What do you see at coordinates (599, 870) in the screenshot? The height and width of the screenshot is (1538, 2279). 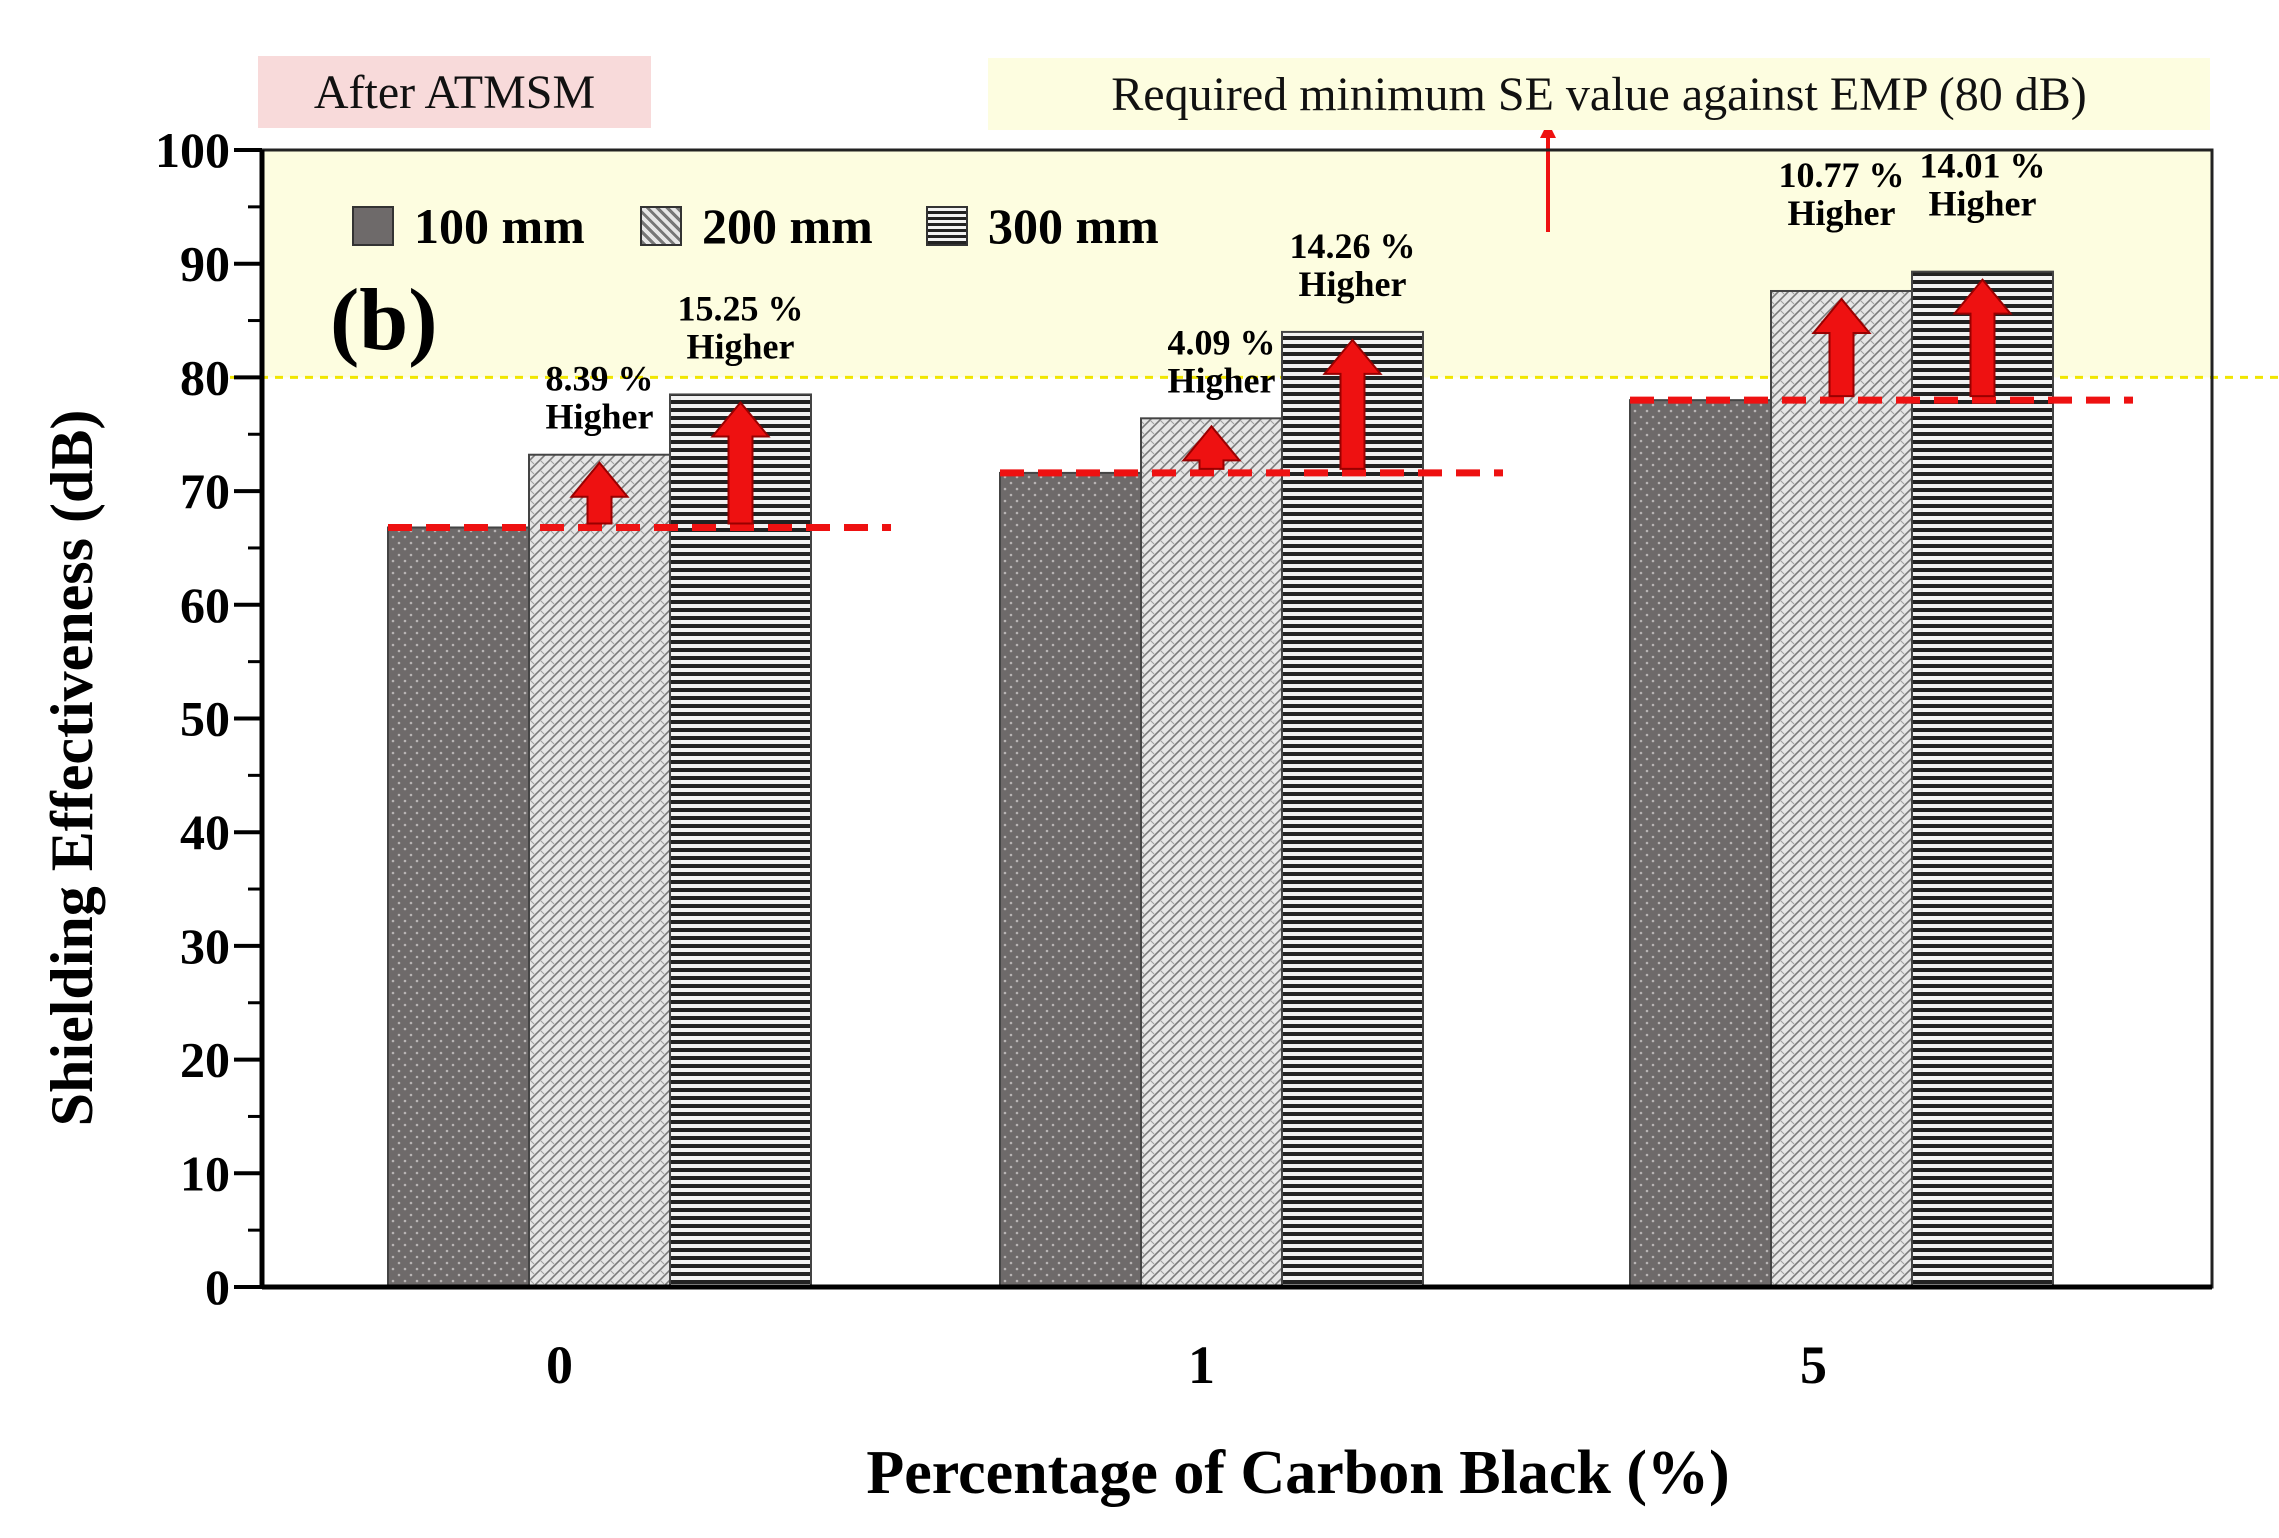 I see `bar-200mm-cb0` at bounding box center [599, 870].